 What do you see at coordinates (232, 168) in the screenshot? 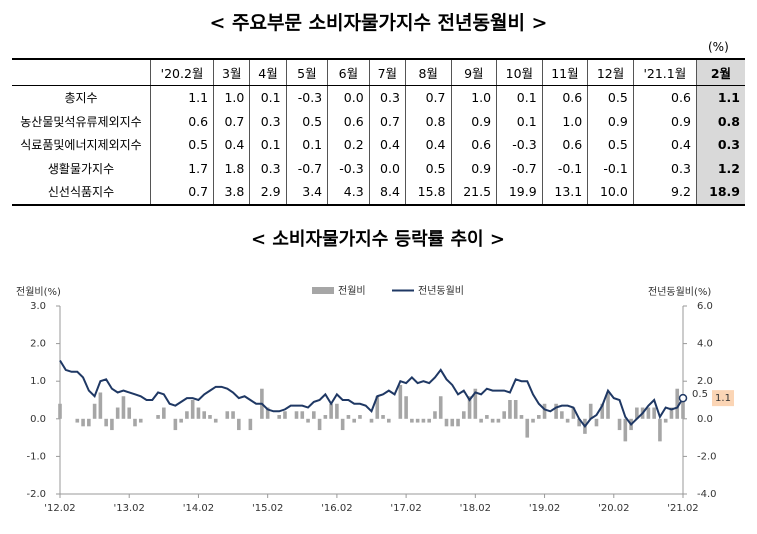
I see `cell: 1.8` at bounding box center [232, 168].